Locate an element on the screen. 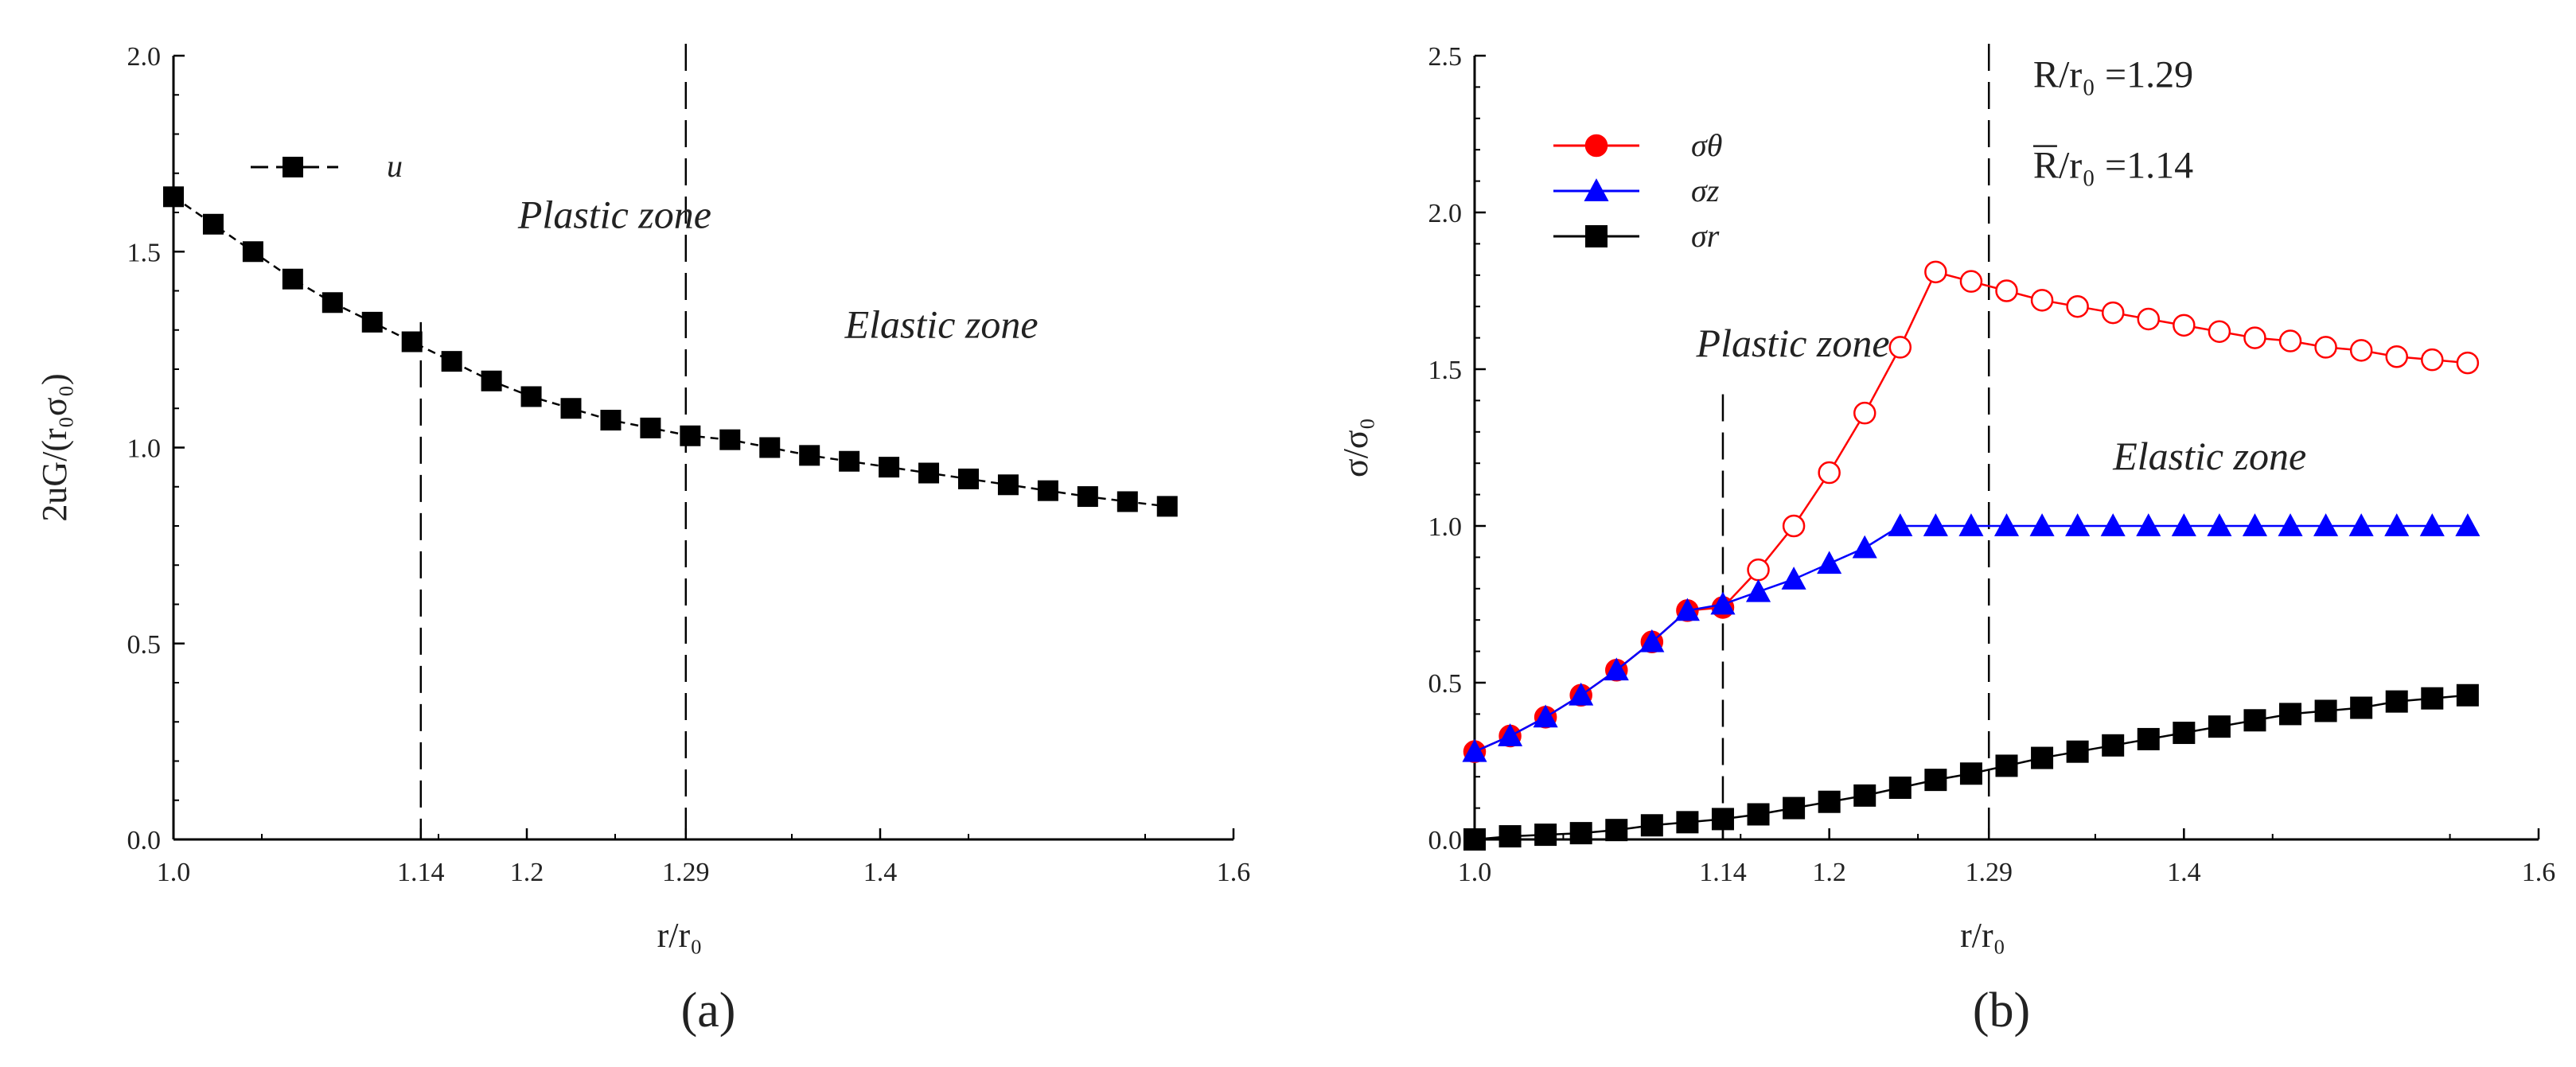 This screenshot has height=1067, width=2576. series-line-u is located at coordinates (670, 352).